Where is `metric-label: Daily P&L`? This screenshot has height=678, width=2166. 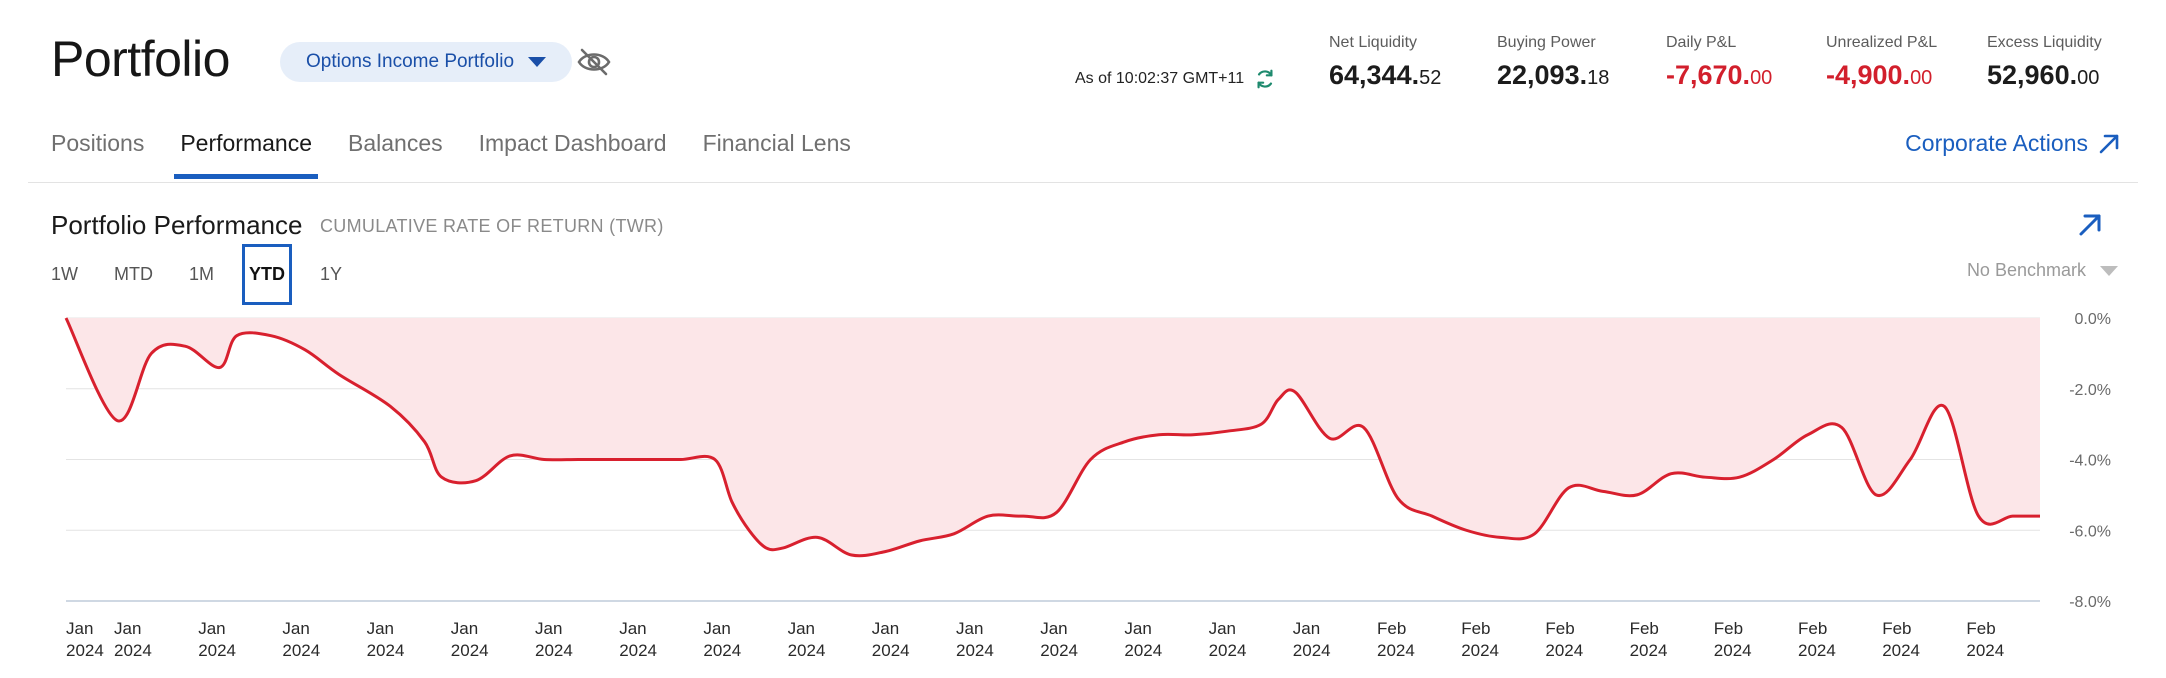 metric-label: Daily P&L is located at coordinates (1701, 42).